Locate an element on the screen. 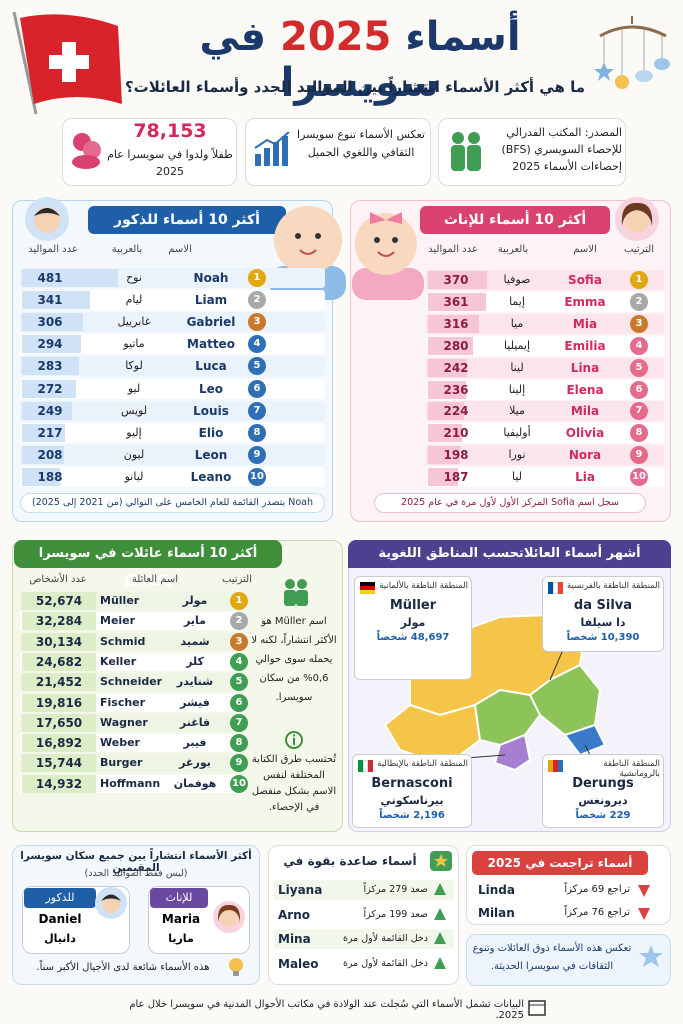 This screenshot has height=1024, width=683. male-avatar is located at coordinates (111, 903).